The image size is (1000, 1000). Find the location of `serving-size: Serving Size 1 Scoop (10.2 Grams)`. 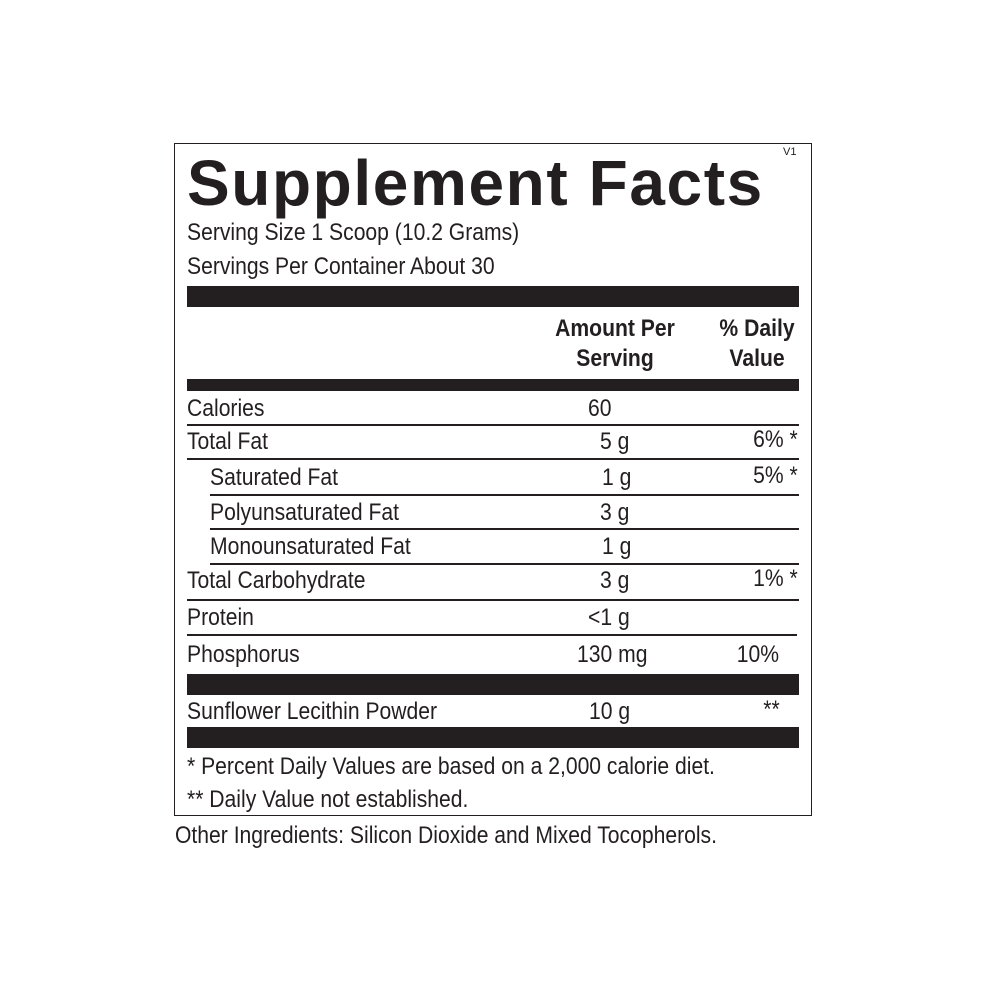

serving-size: Serving Size 1 Scoop (10.2 Grams) is located at coordinates (353, 232).